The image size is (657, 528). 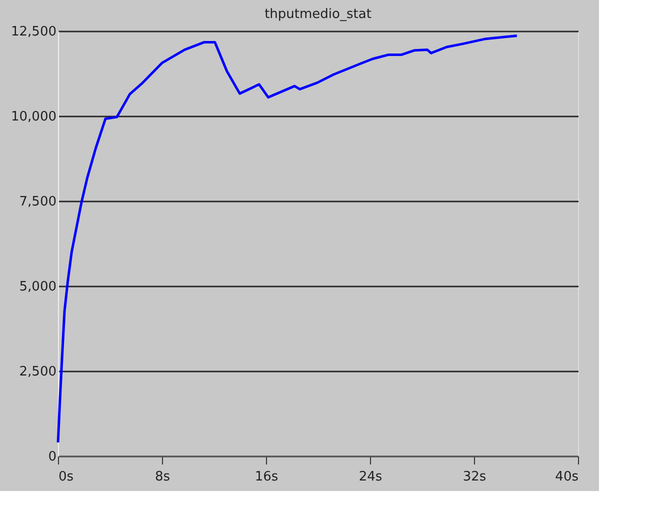 What do you see at coordinates (37, 372) in the screenshot?
I see `y-tick-label: 2,500` at bounding box center [37, 372].